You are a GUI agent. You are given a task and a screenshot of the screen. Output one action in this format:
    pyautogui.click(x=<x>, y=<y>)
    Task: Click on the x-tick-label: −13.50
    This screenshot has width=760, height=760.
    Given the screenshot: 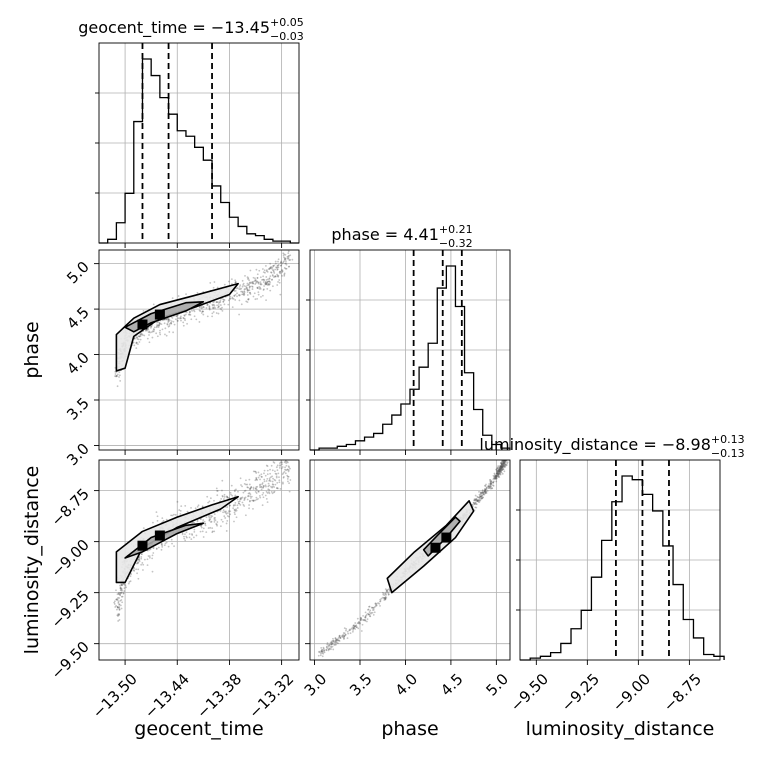 What is the action you would take?
    pyautogui.click(x=115, y=696)
    